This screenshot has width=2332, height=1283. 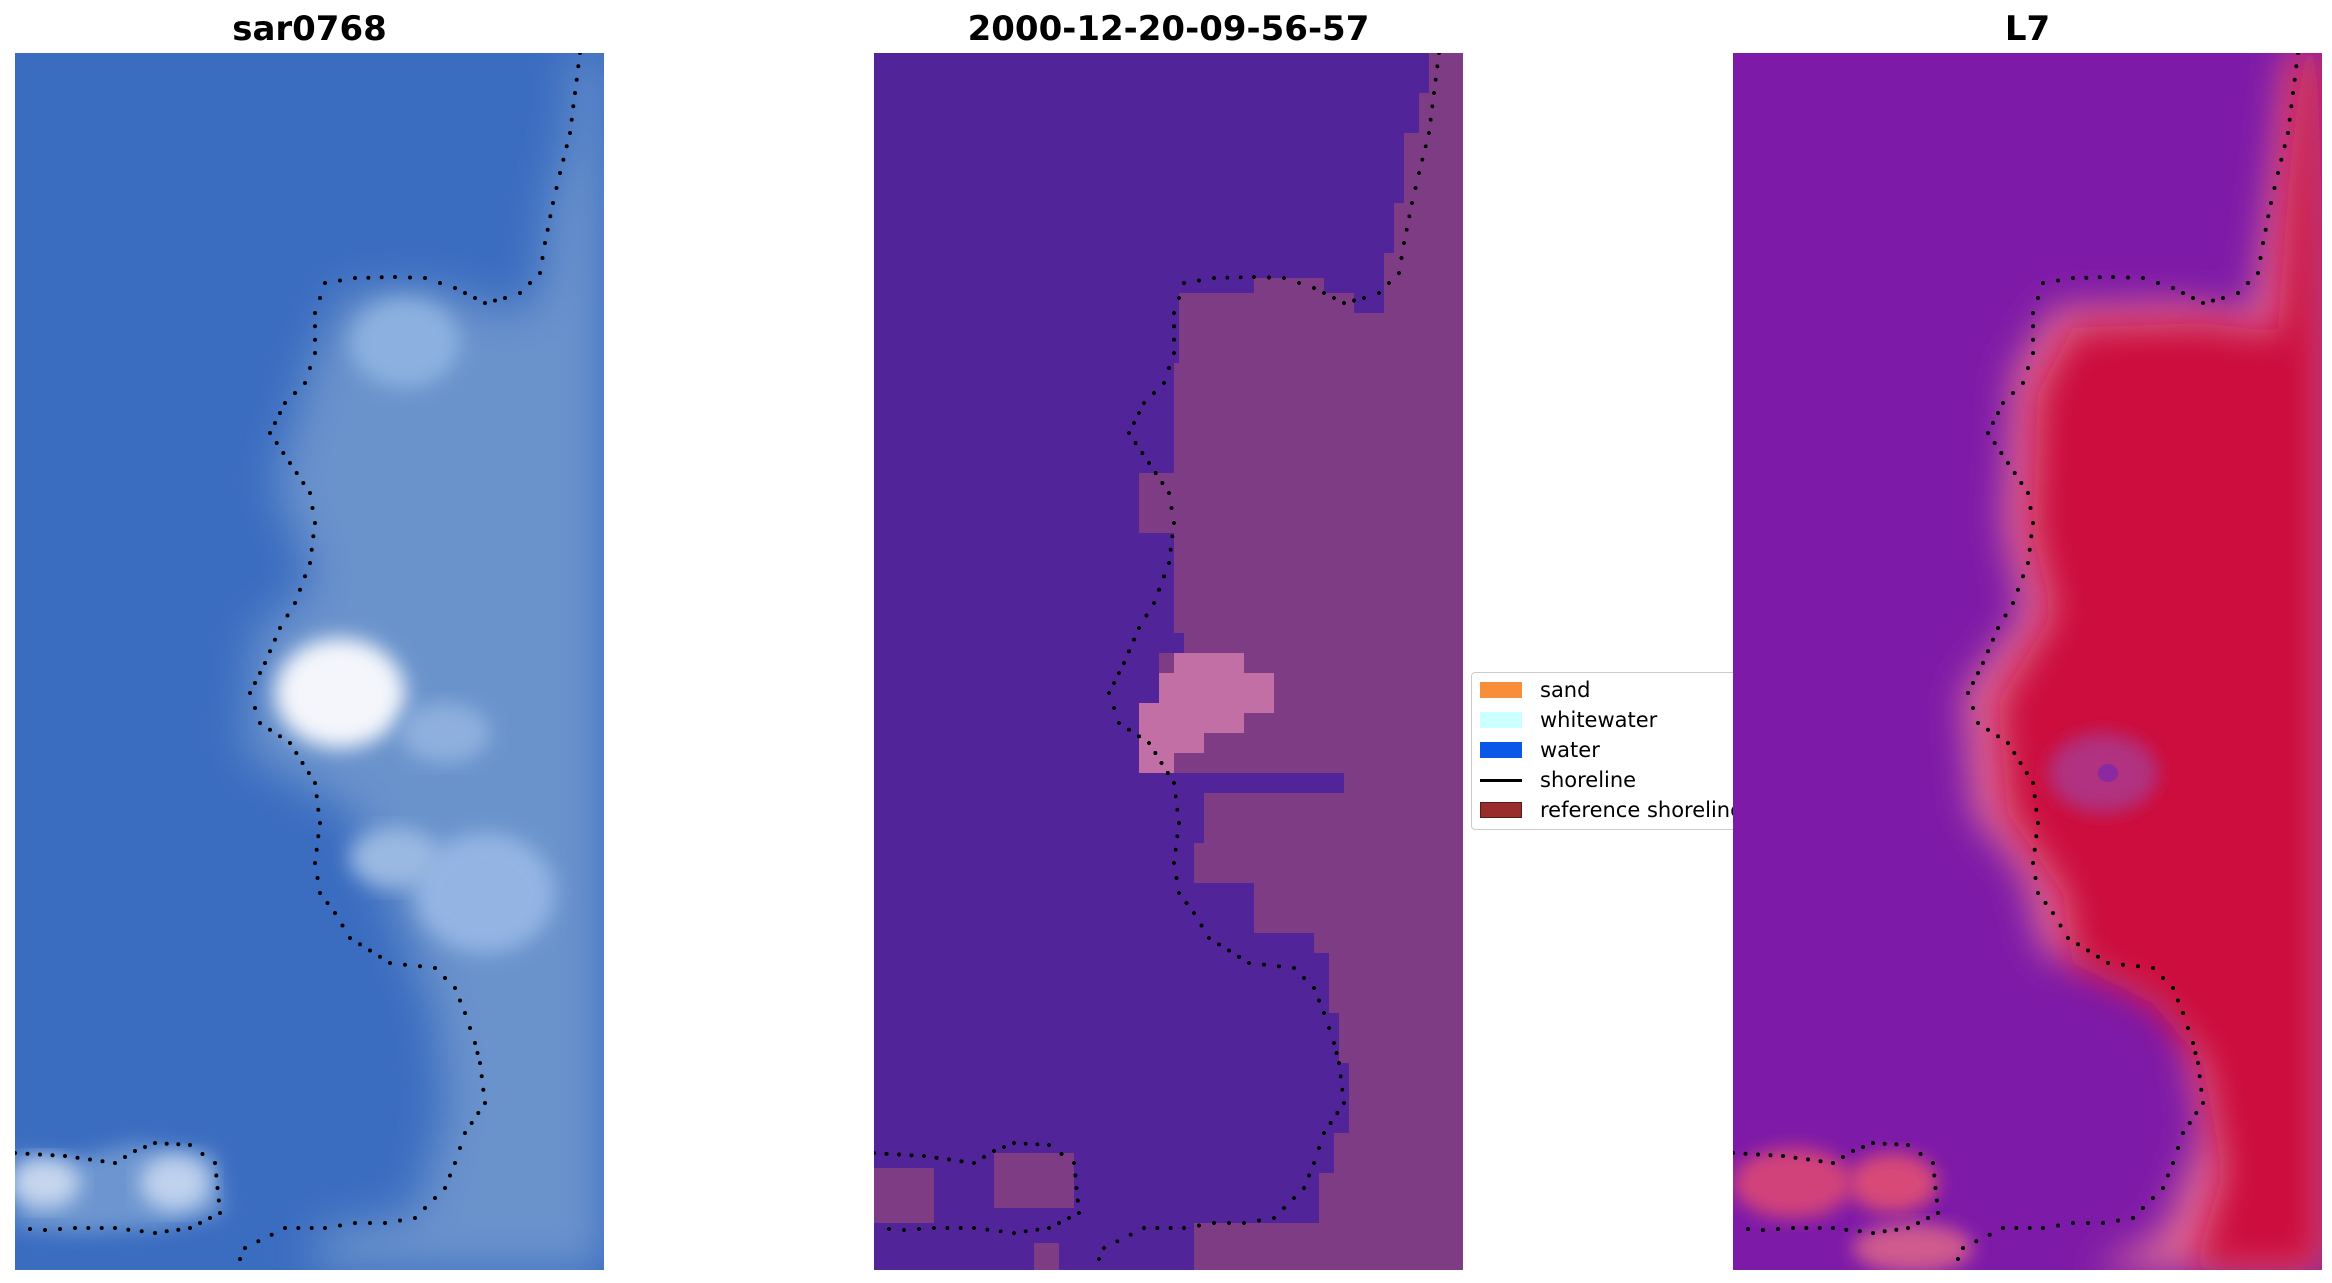 I want to click on index-land-area, so click(x=2160, y=661).